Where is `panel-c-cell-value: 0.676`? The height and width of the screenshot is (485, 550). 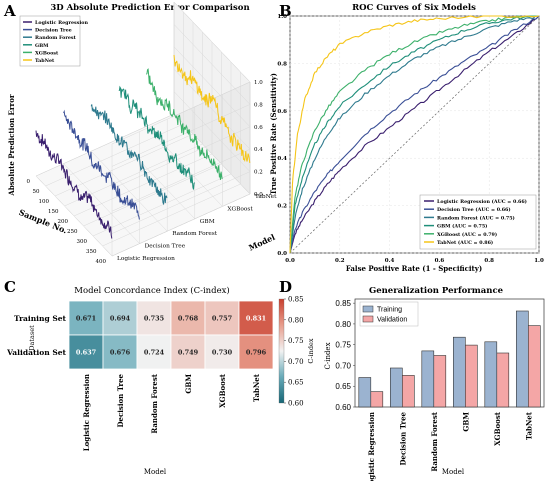 panel-c-cell-value: 0.676 is located at coordinates (120, 353).